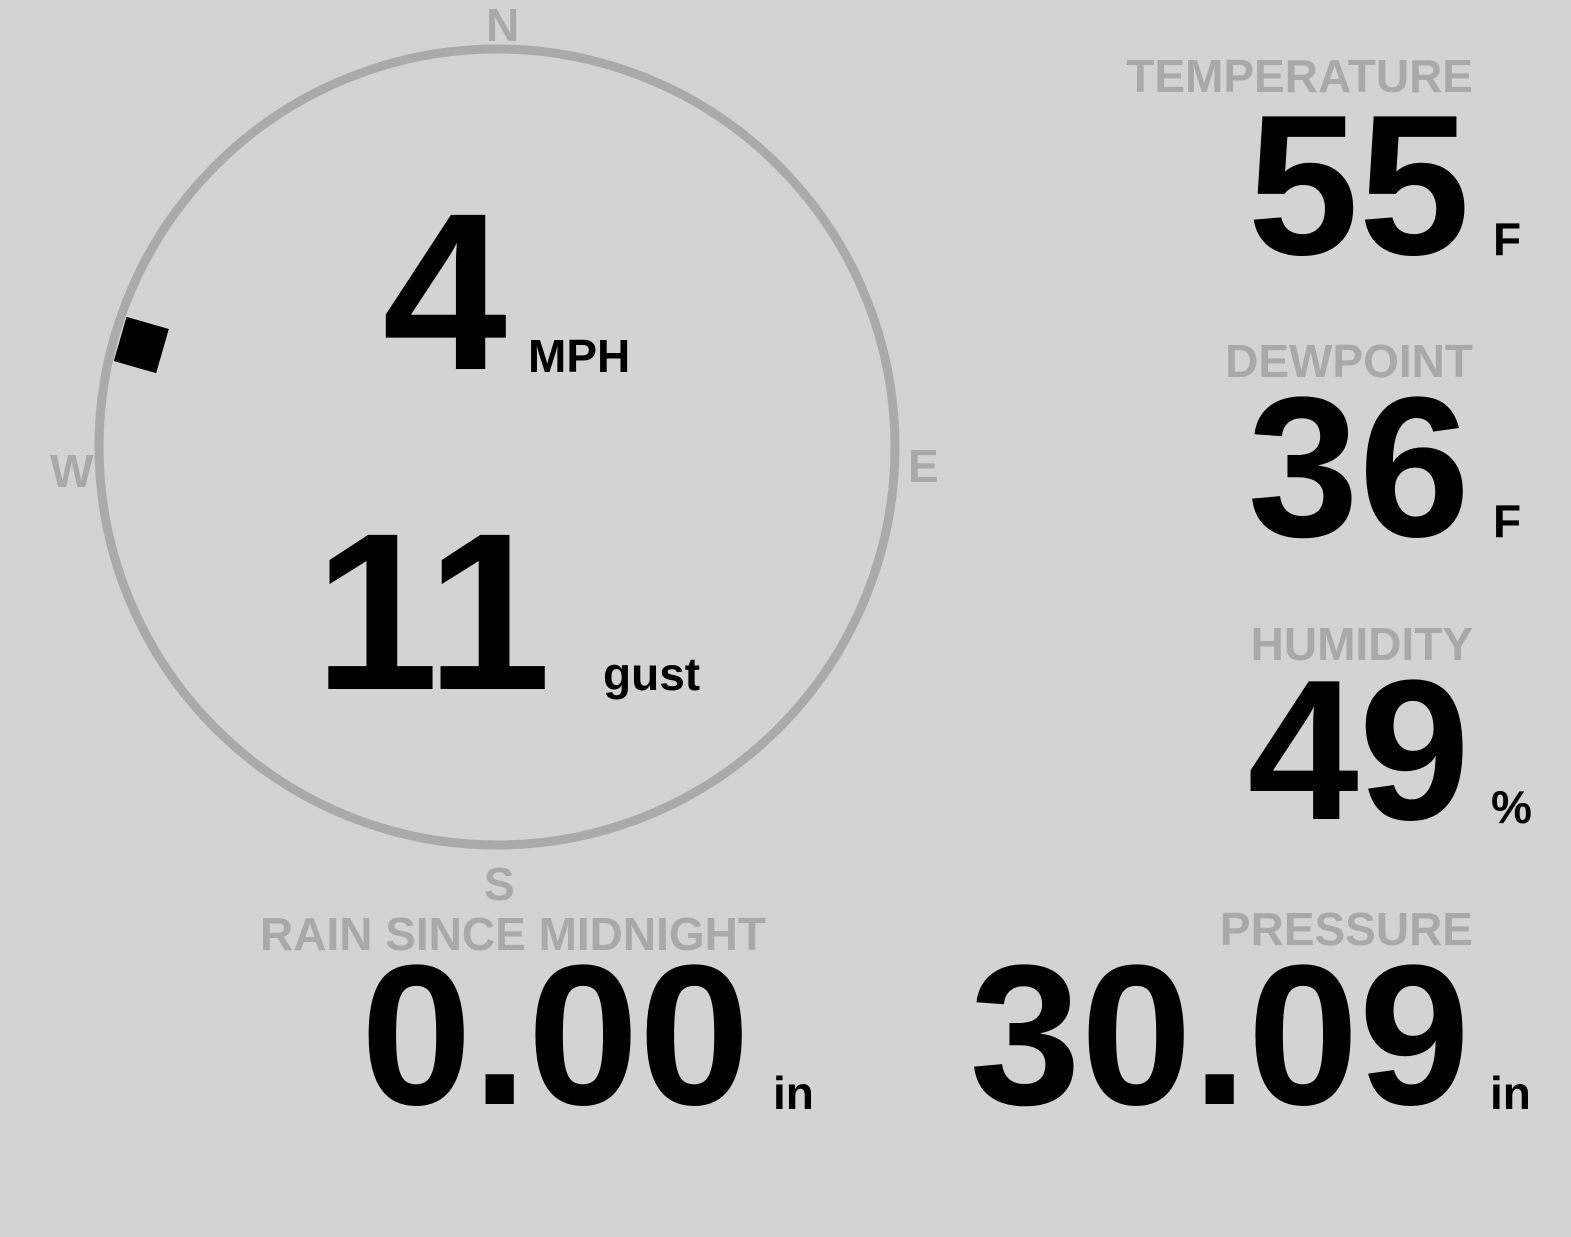 Image resolution: width=1571 pixels, height=1237 pixels. I want to click on wind-gust-label: gust, so click(652, 674).